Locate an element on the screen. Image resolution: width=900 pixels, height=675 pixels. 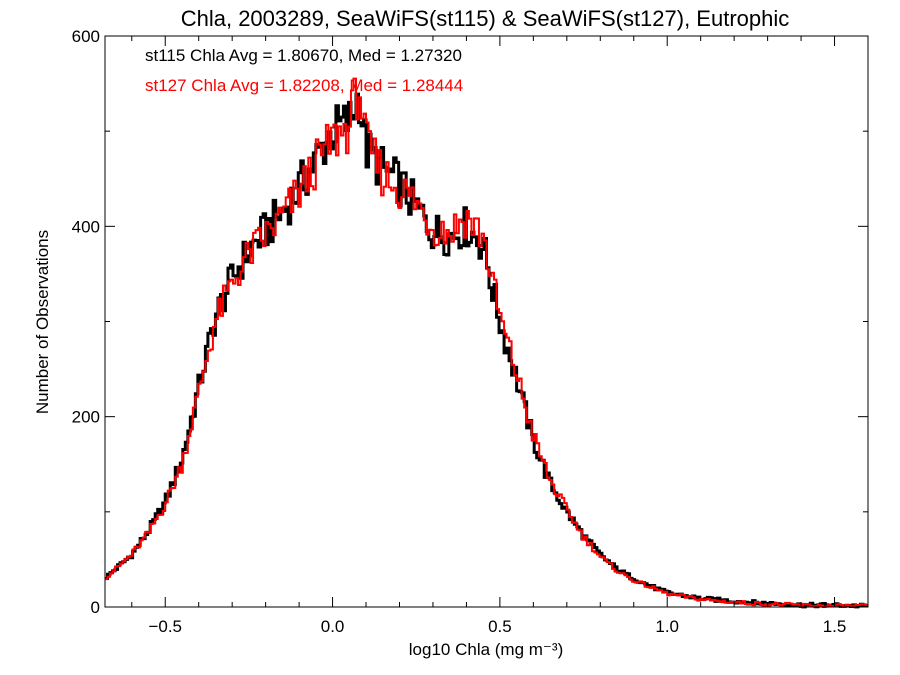
x-axis-label: log10 Chla (mg m⁻³) is located at coordinates (486, 649).